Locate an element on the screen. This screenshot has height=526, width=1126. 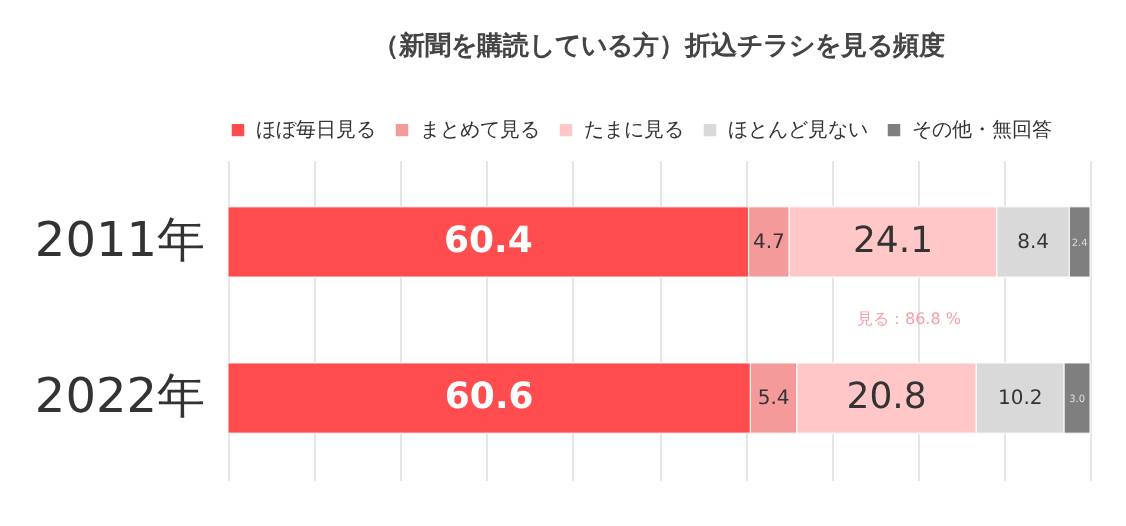
data-label: 20.8 is located at coordinates (886, 397).